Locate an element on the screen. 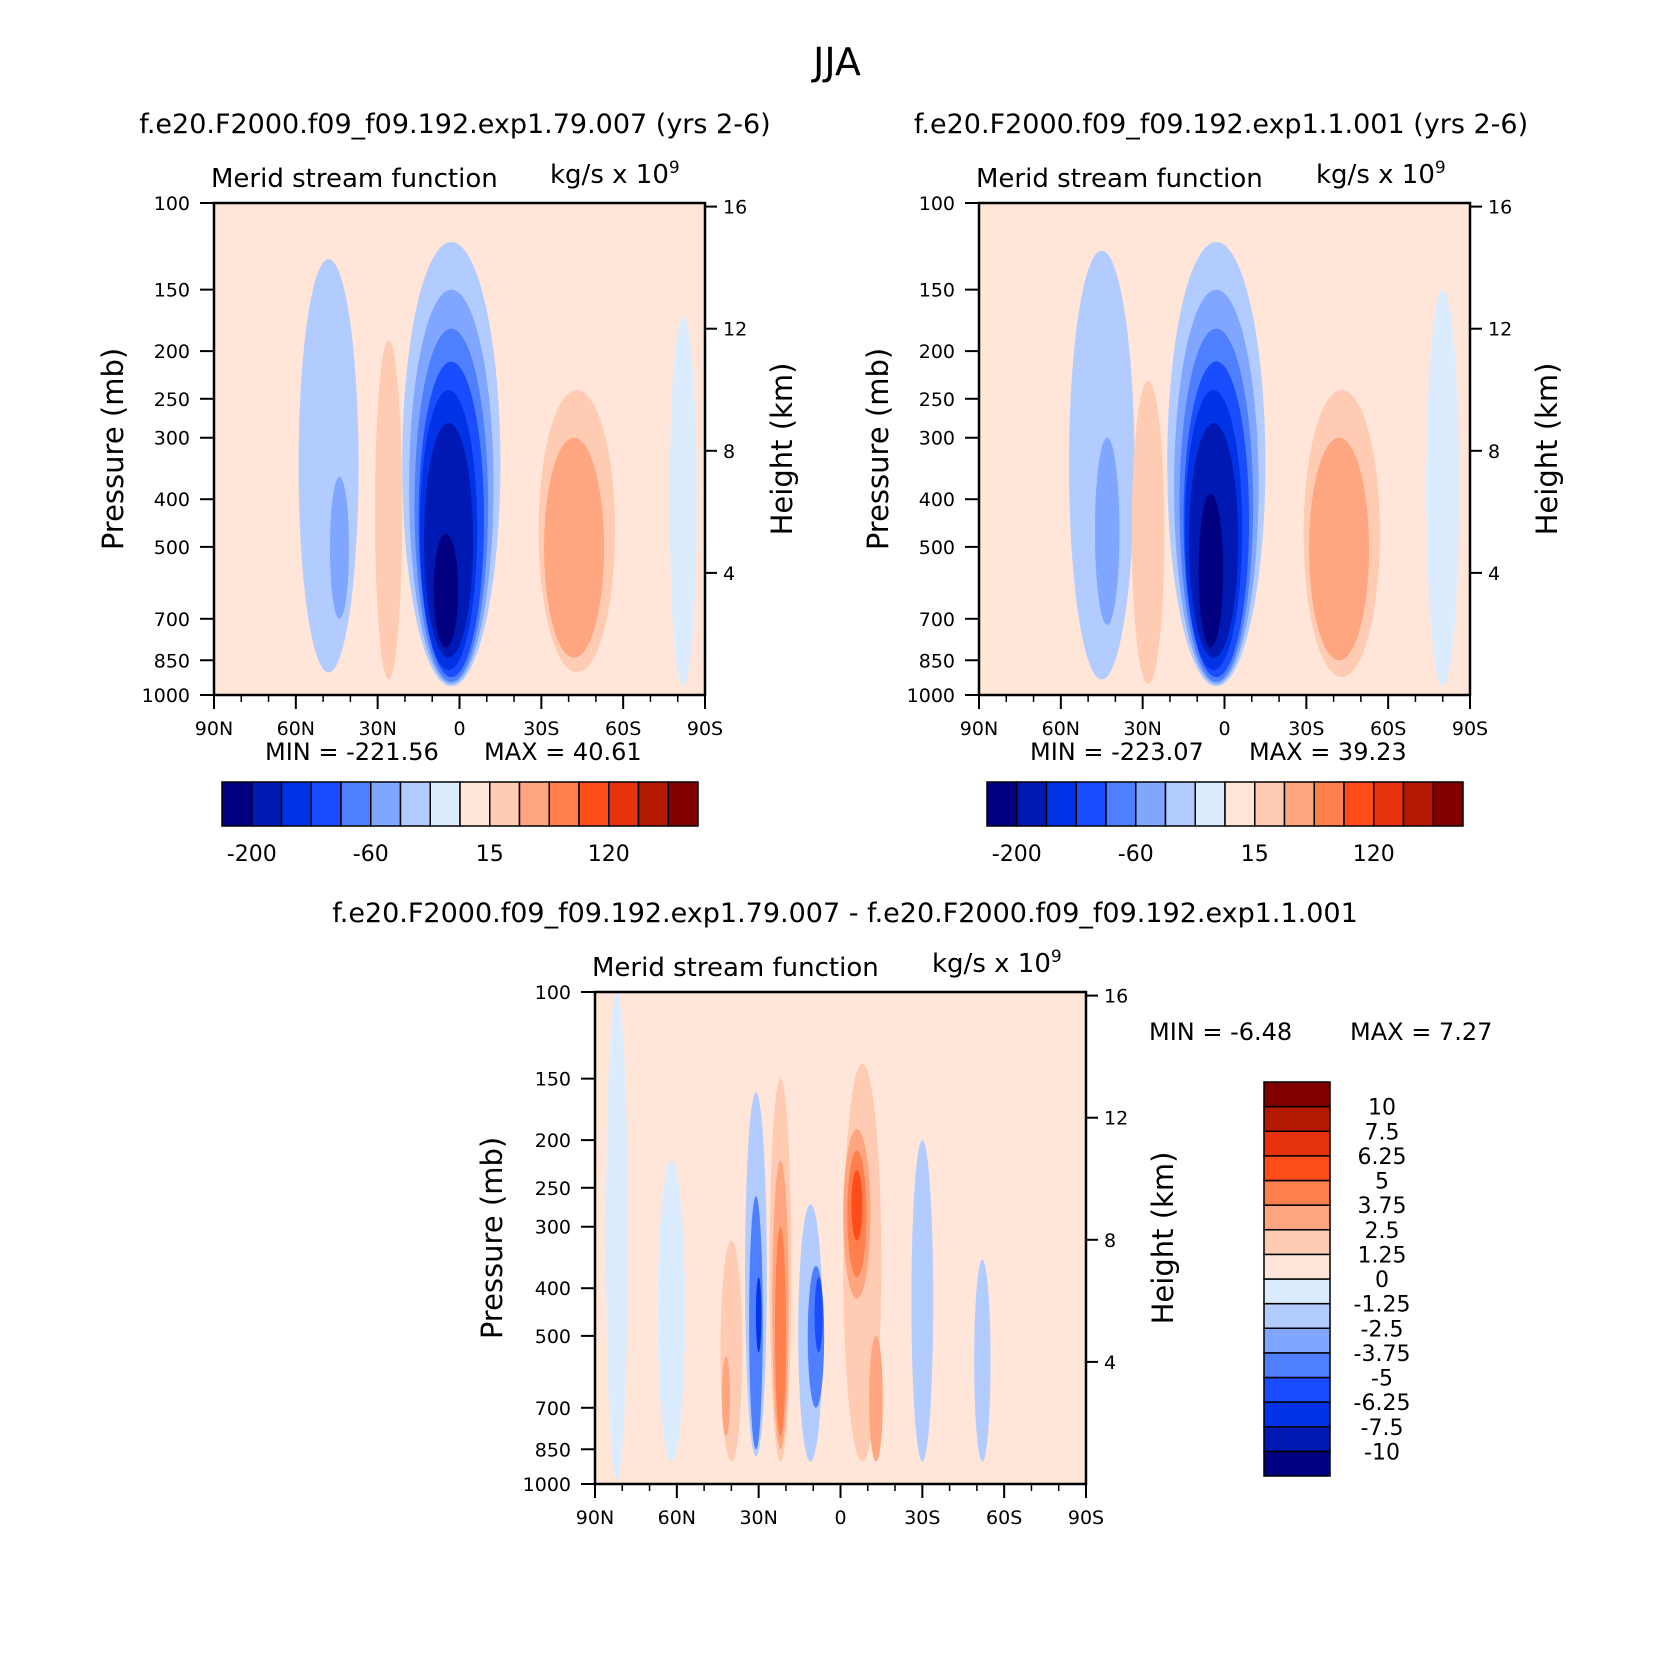  panel-1-pressure-axis: 100 150 200 250 300 400 500 700 850 1000 is located at coordinates (178, 450).